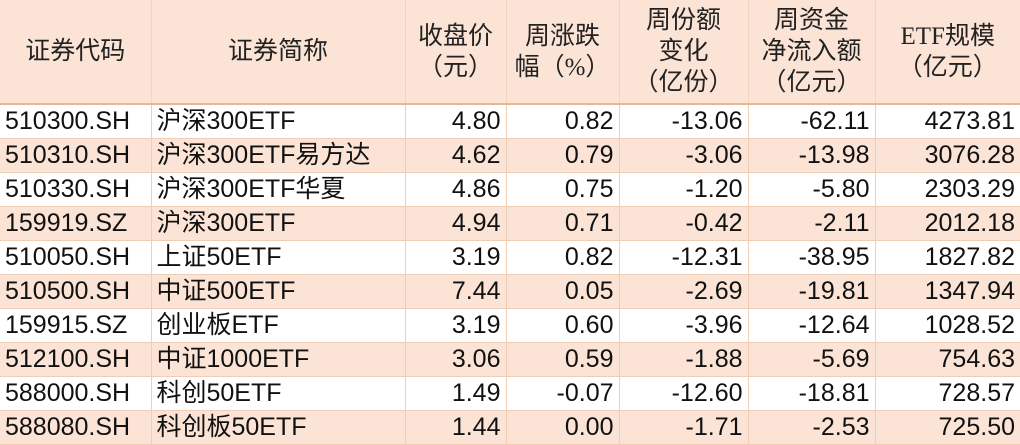 This screenshot has height=445, width=1020. Describe the element at coordinates (811, 325) in the screenshot. I see `cell-net-inflow: -12.64` at that location.